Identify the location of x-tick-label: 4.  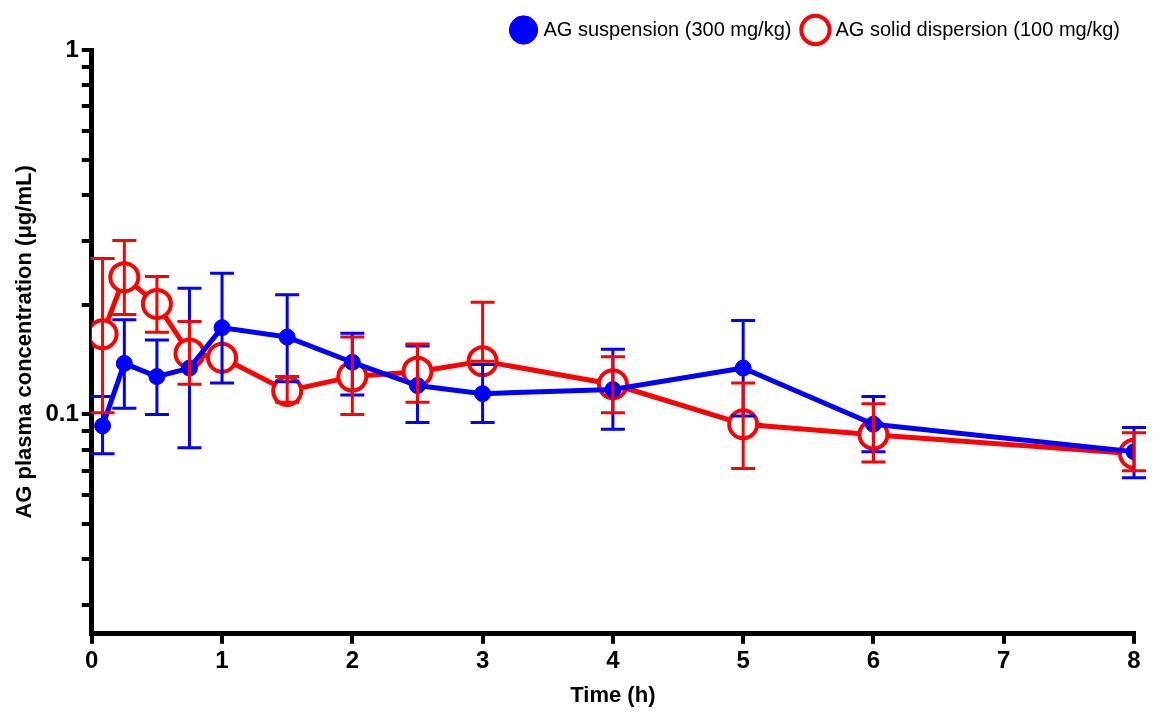
(613, 659).